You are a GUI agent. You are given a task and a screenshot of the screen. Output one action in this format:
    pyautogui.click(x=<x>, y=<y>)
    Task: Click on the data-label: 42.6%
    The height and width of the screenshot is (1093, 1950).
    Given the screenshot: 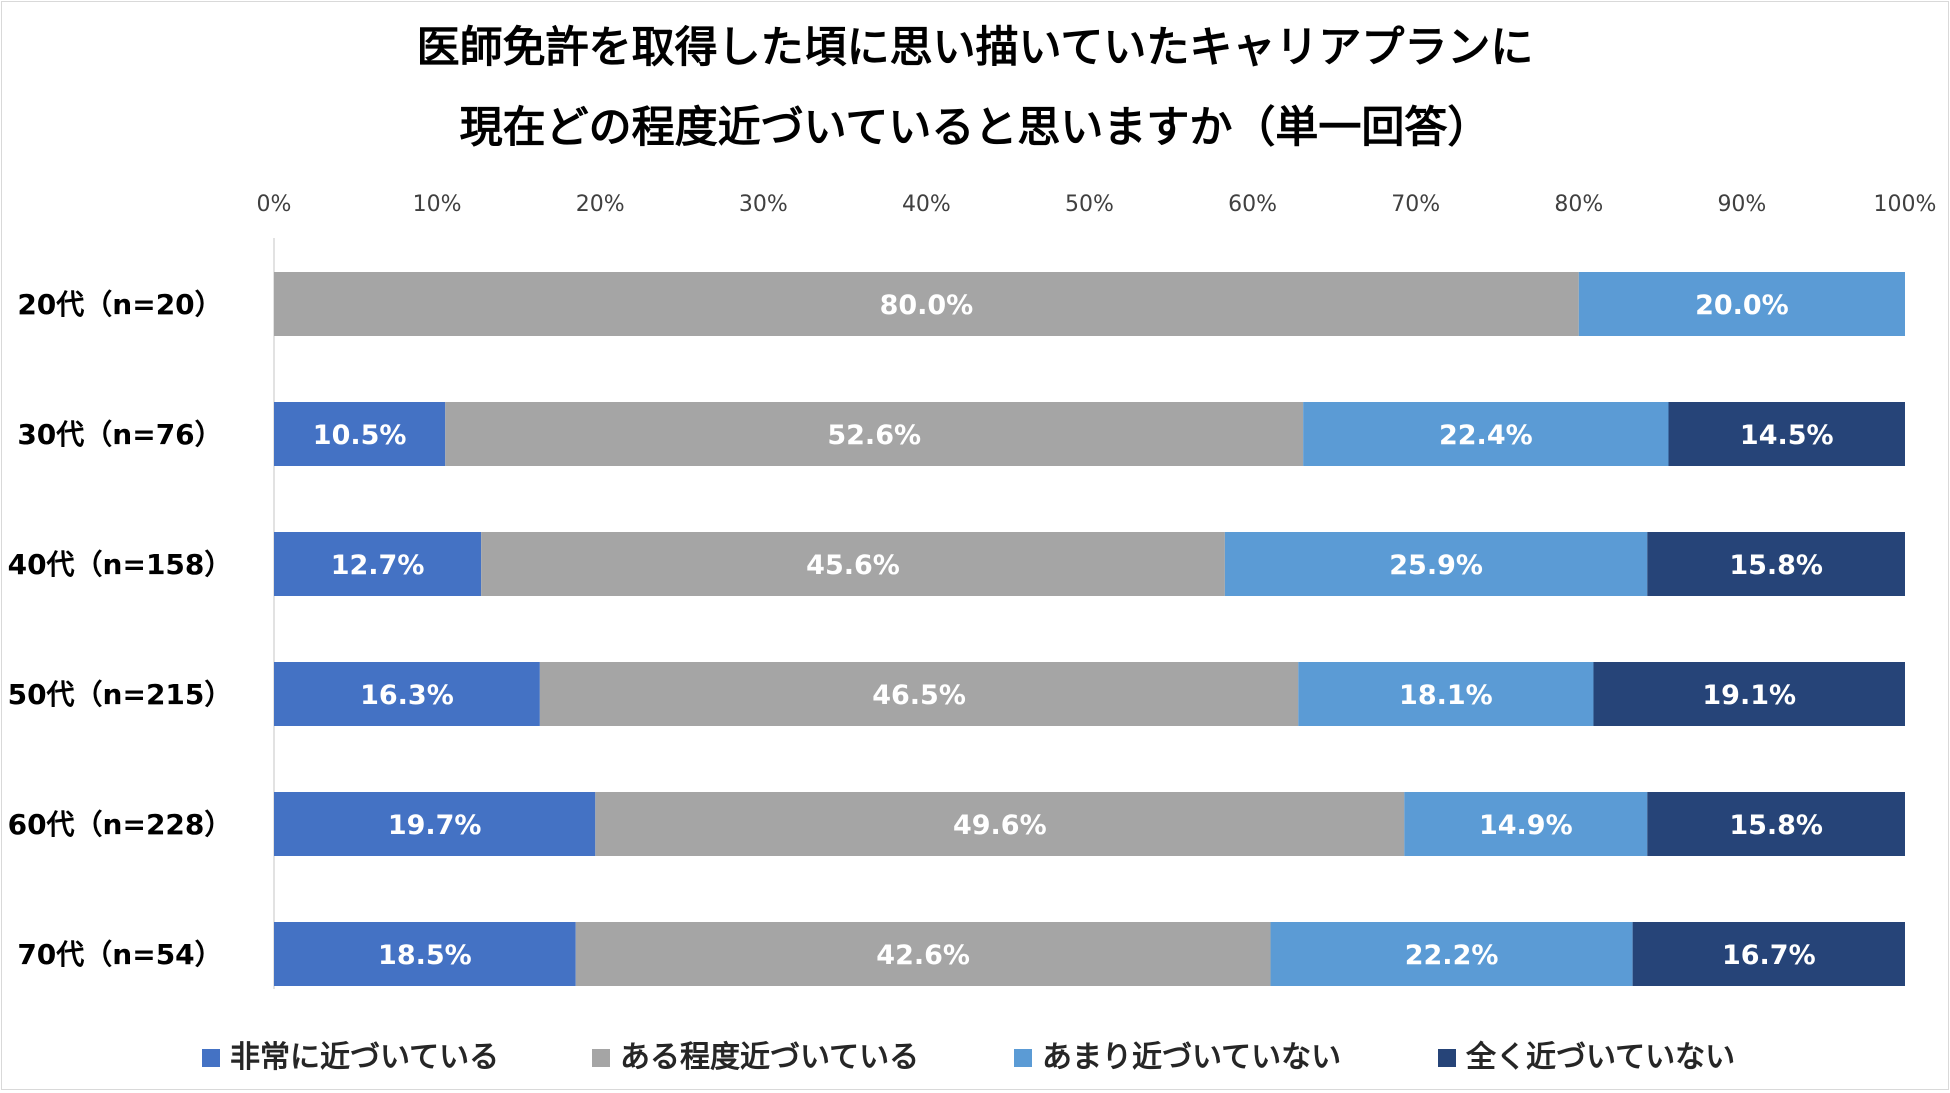 What is the action you would take?
    pyautogui.click(x=923, y=955)
    